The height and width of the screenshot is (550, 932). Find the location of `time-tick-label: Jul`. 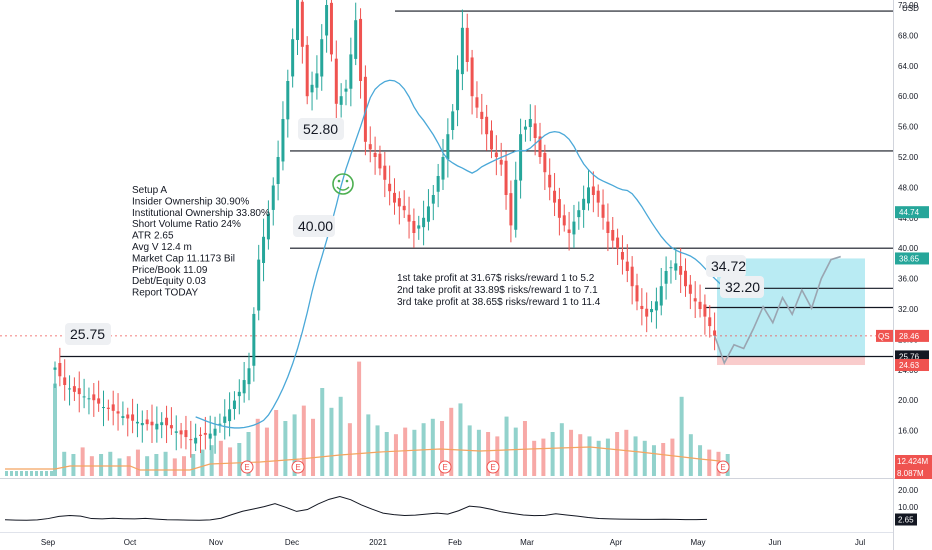

time-tick-label: Jul is located at coordinates (860, 542).